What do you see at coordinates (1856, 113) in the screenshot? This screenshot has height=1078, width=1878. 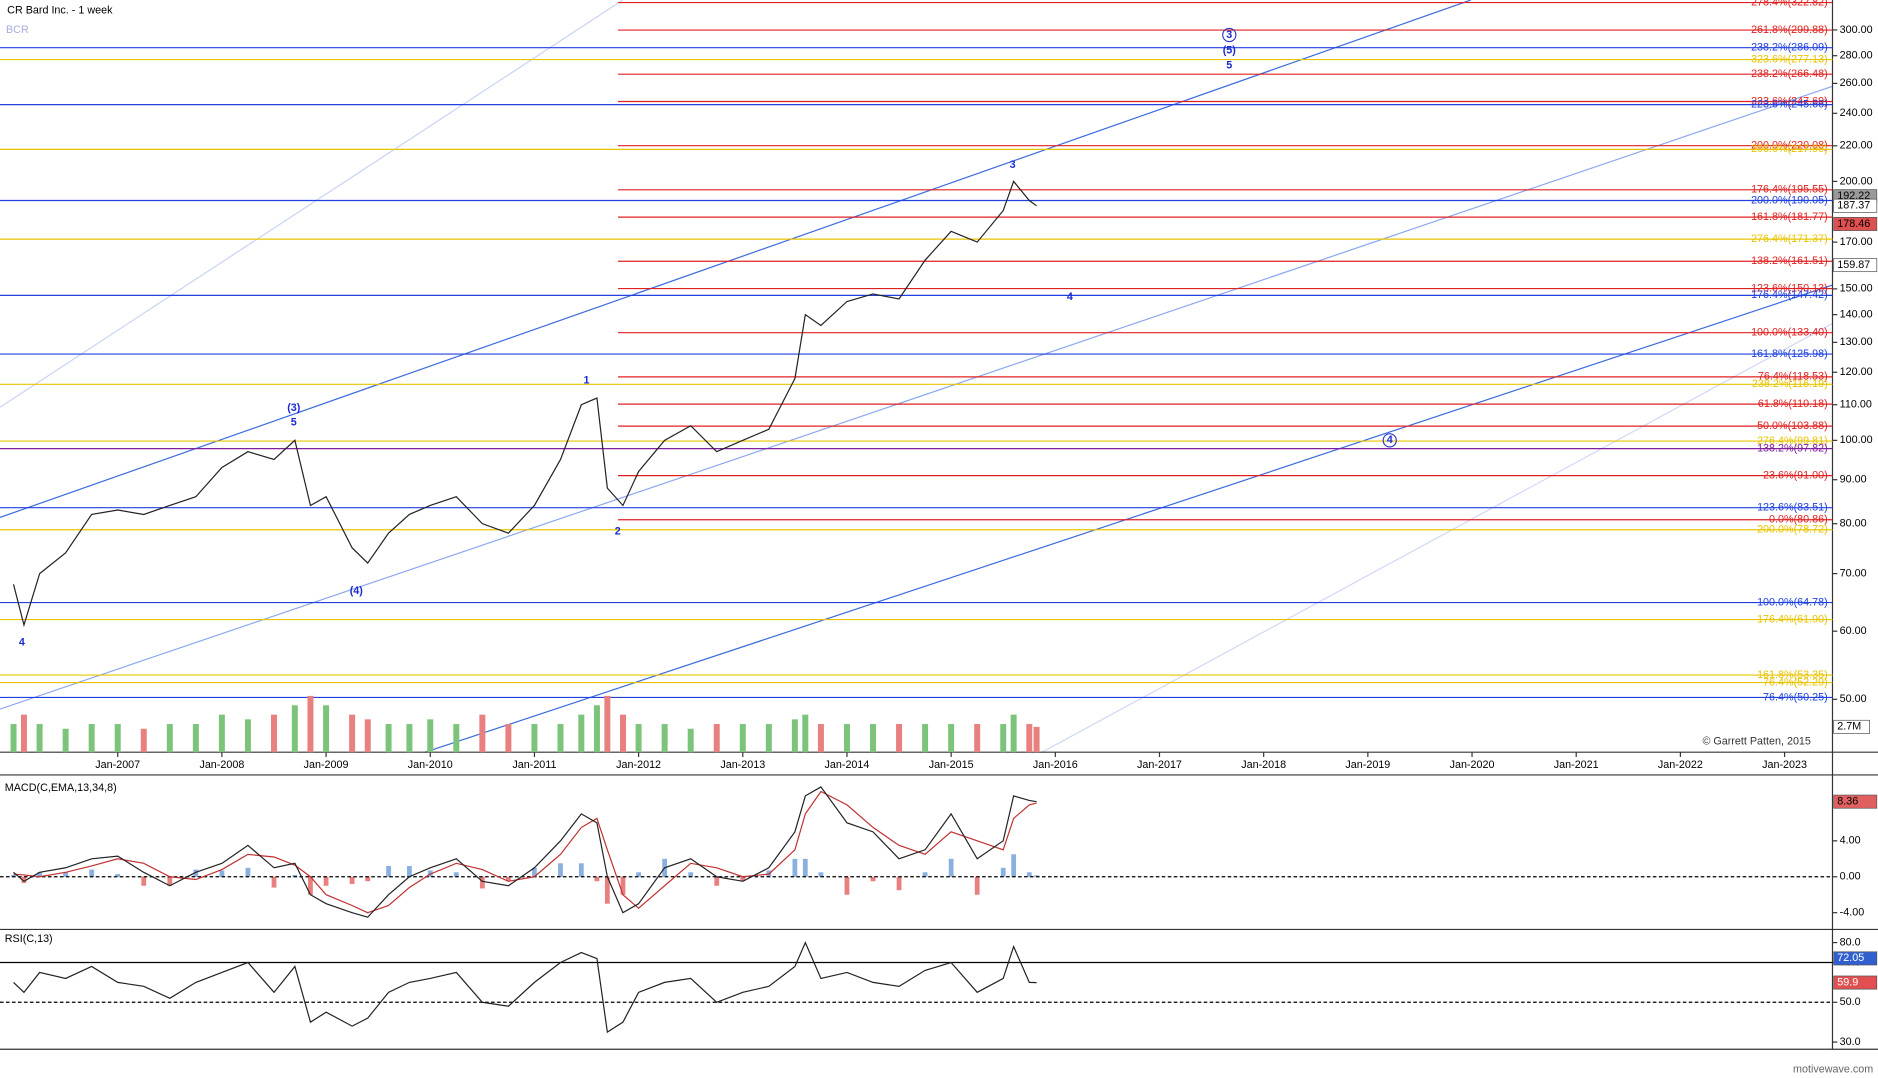 I see `y-tick-label: 240.00` at bounding box center [1856, 113].